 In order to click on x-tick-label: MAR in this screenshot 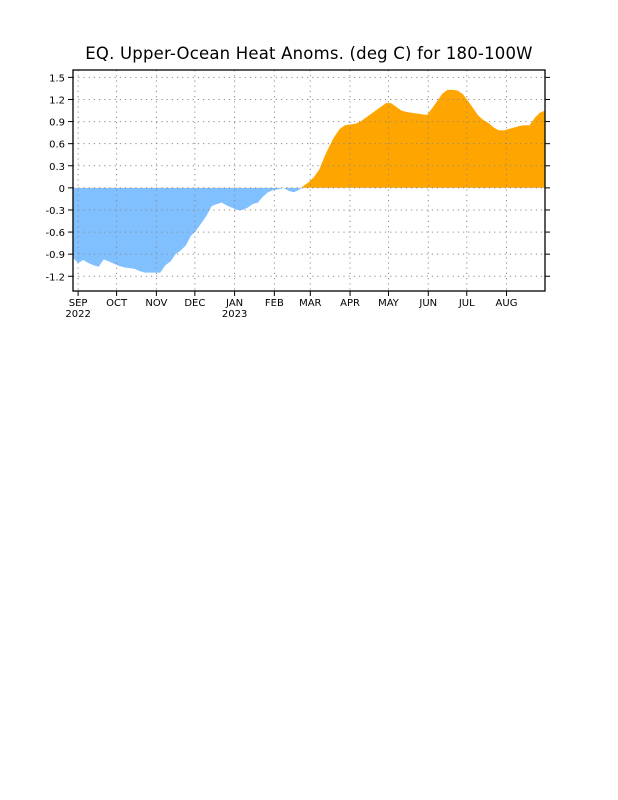, I will do `click(310, 303)`.